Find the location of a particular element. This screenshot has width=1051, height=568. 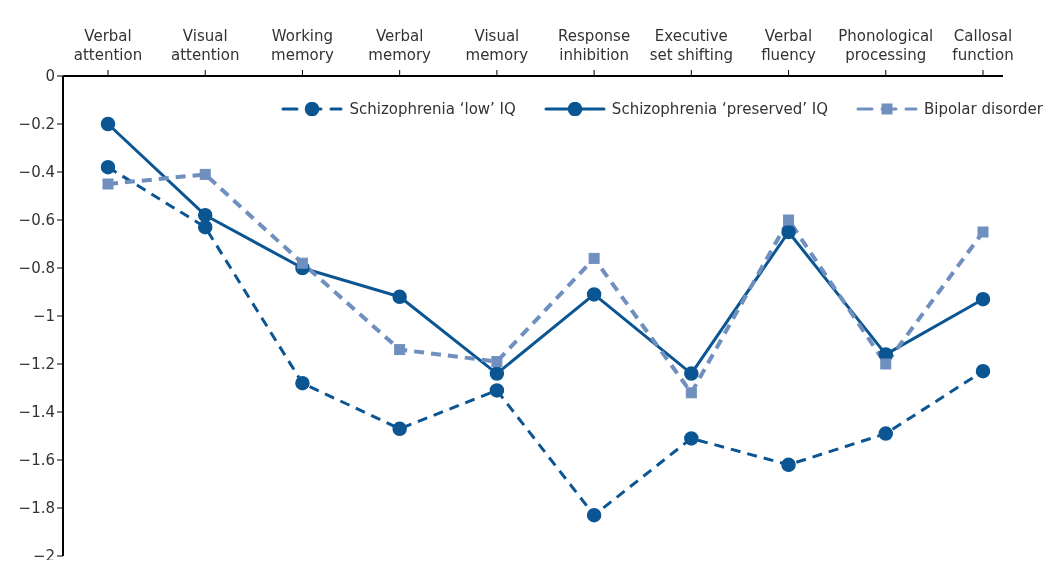

x-tick-label: Verbal memory is located at coordinates (400, 45).